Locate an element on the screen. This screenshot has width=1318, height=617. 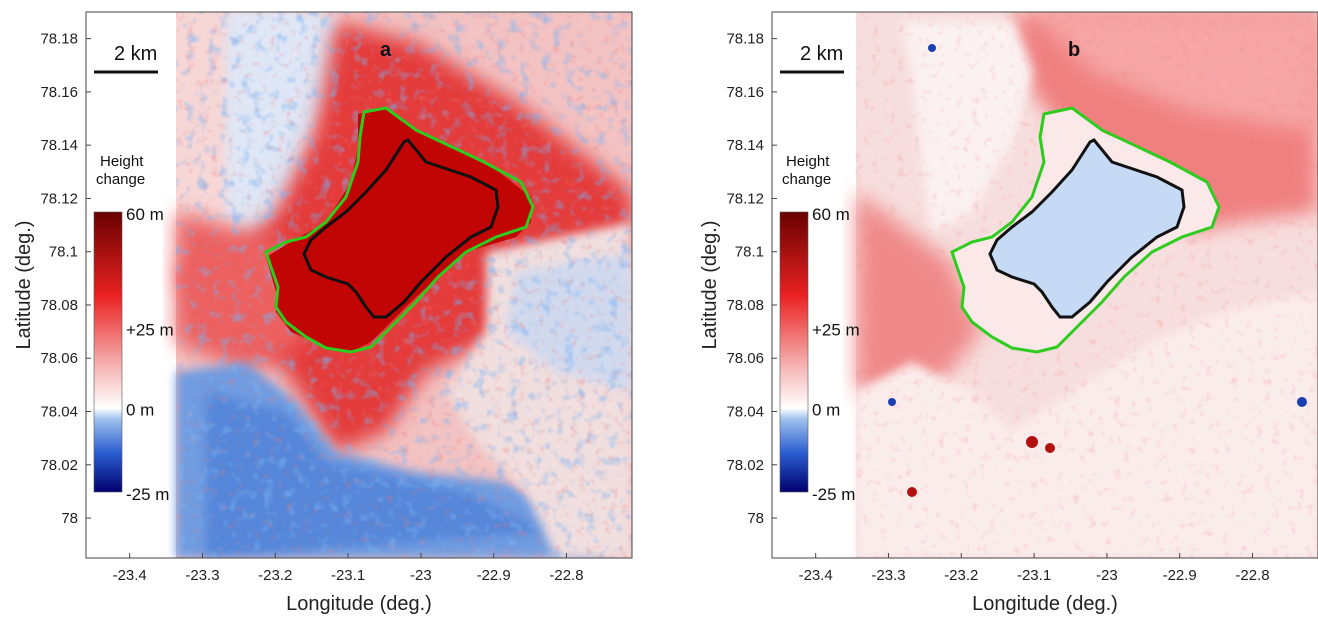
panel-letter: b is located at coordinates (1074, 50).